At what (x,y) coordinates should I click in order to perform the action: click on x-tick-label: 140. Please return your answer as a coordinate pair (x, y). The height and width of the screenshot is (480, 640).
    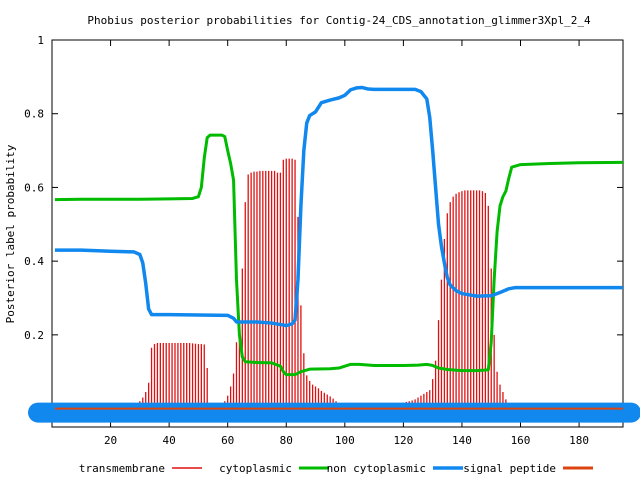
    Looking at the image, I should click on (462, 440).